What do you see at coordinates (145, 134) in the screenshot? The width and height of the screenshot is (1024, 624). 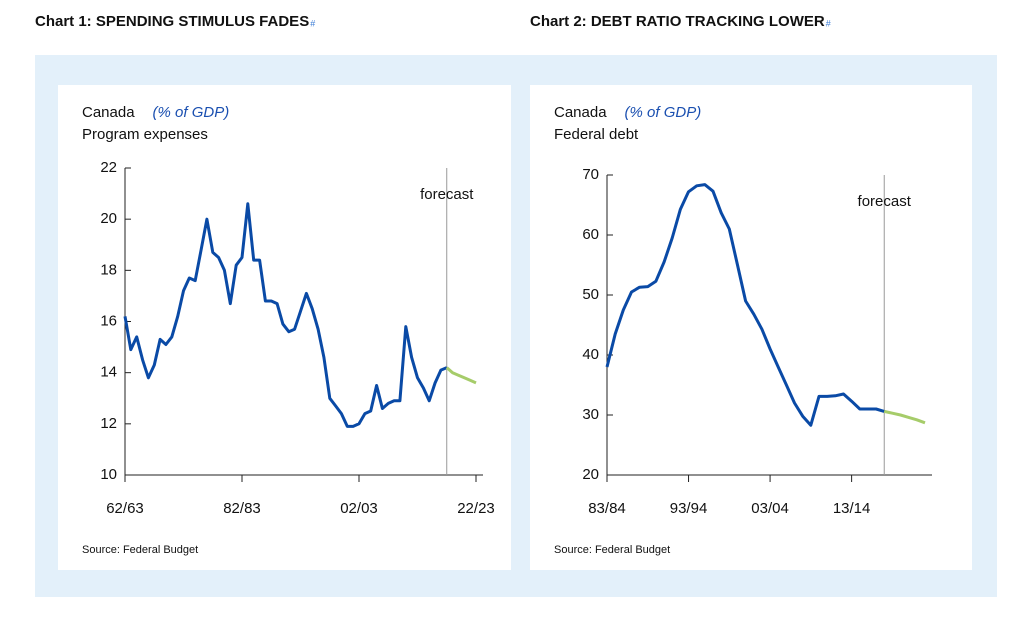 I see `y-axis-label: Program expenses` at bounding box center [145, 134].